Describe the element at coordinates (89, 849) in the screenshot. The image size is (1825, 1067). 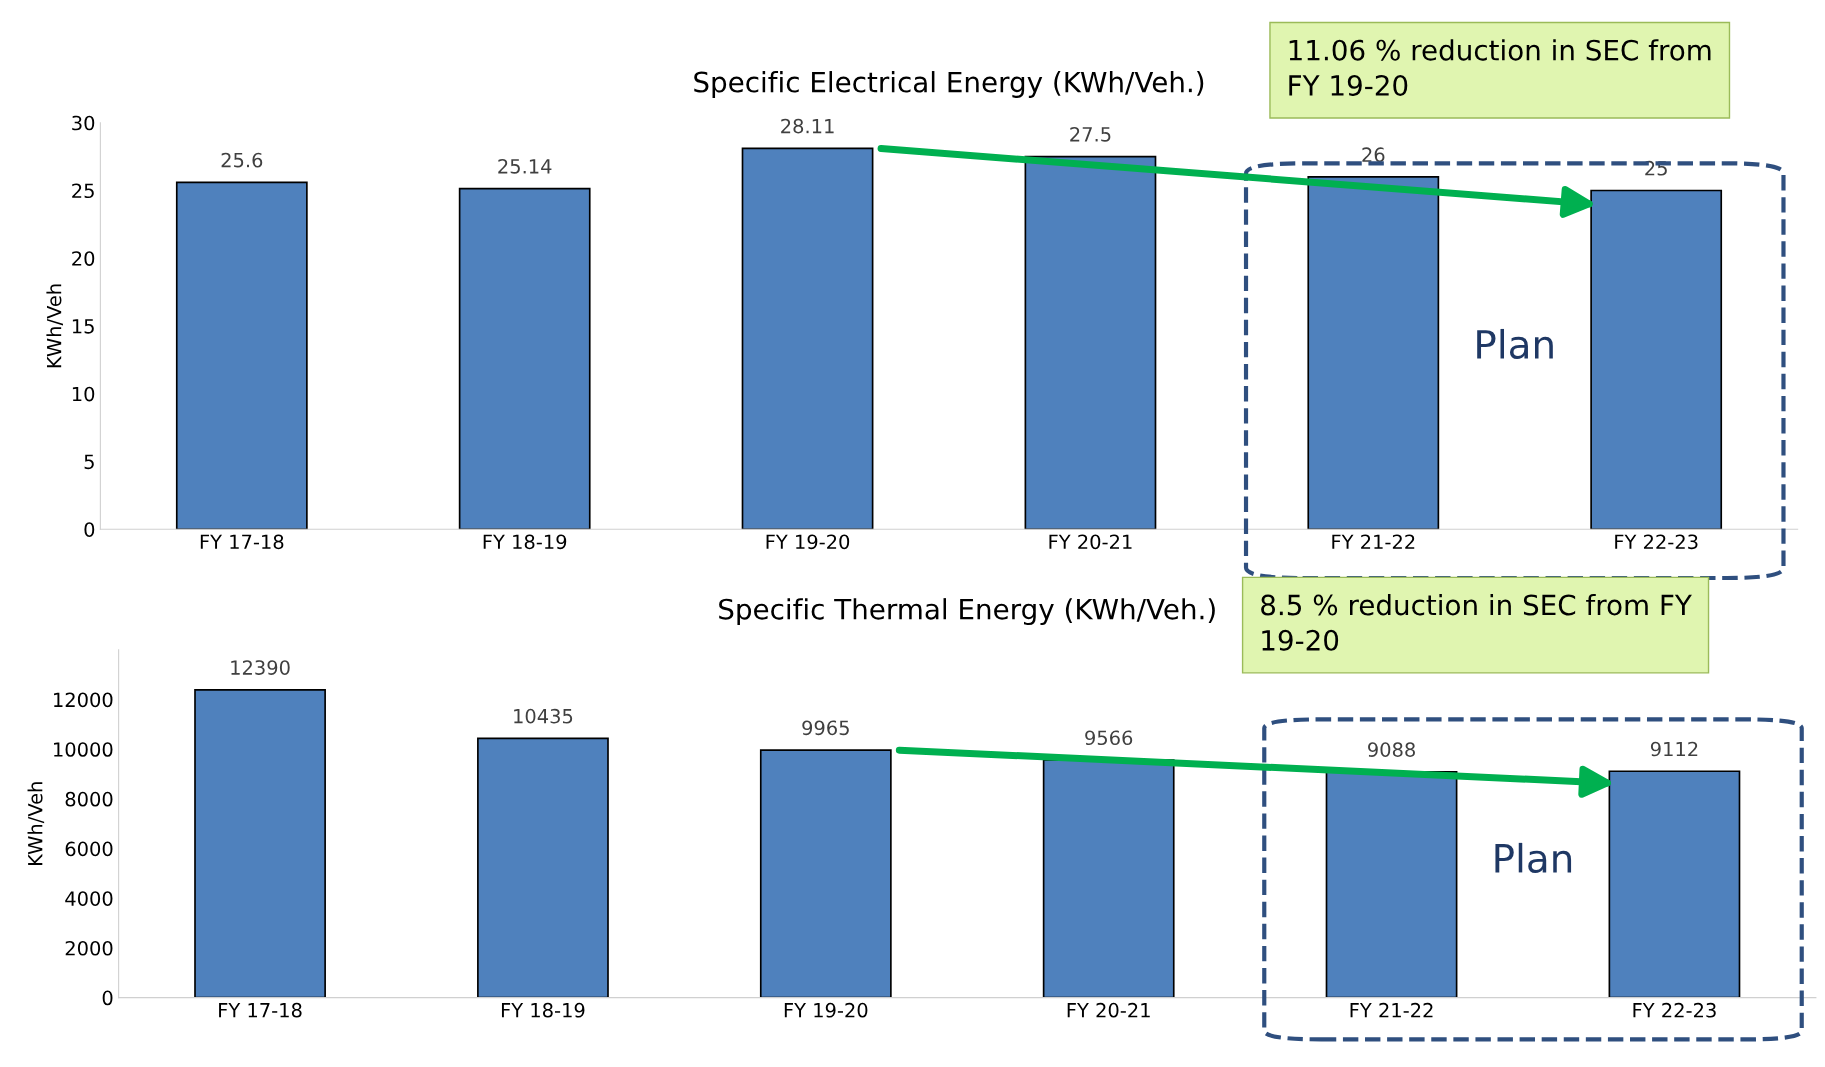
I see `y-tick-label: 6000` at that location.